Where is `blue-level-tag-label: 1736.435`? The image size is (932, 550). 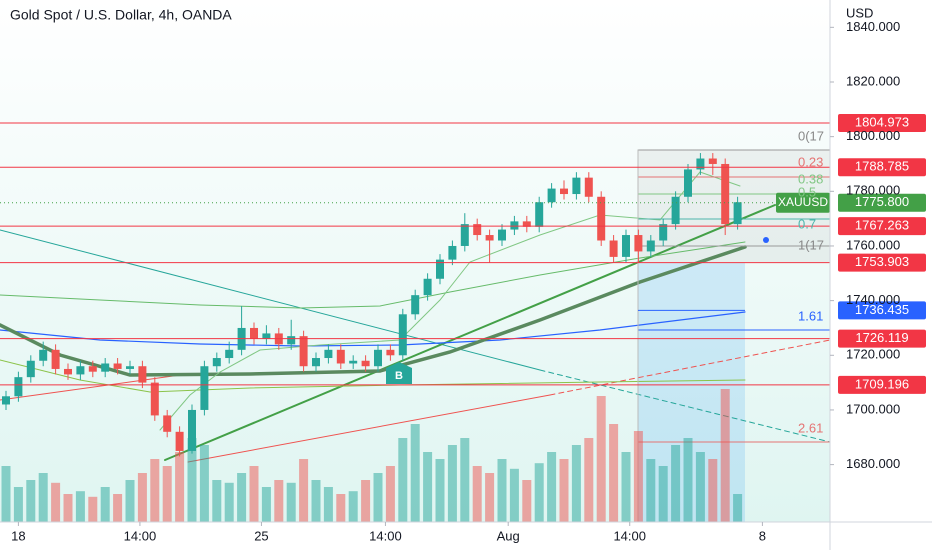
blue-level-tag-label: 1736.435 is located at coordinates (882, 309).